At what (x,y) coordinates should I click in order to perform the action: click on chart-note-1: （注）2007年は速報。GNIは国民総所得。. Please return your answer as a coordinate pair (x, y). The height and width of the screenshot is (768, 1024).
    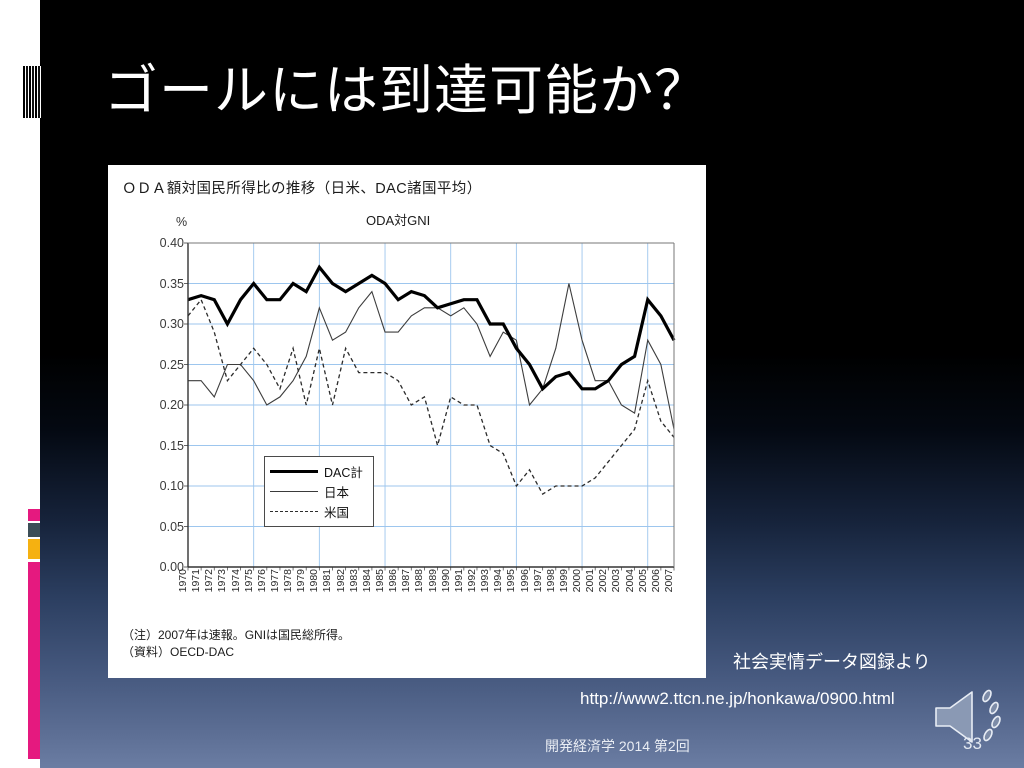
    Looking at the image, I should click on (236, 635).